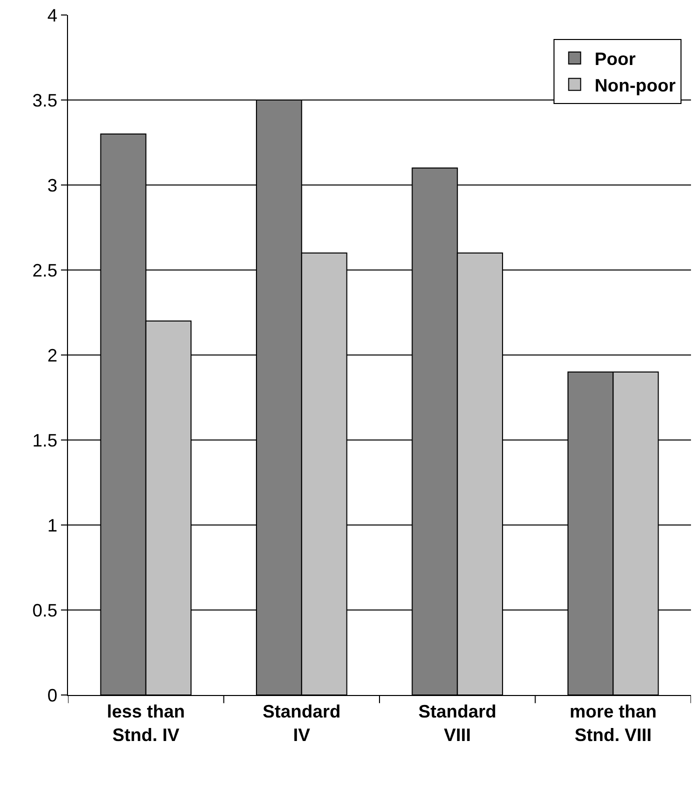 This screenshot has width=693, height=787. I want to click on x-tick-label: less than Stnd. IV, so click(145, 723).